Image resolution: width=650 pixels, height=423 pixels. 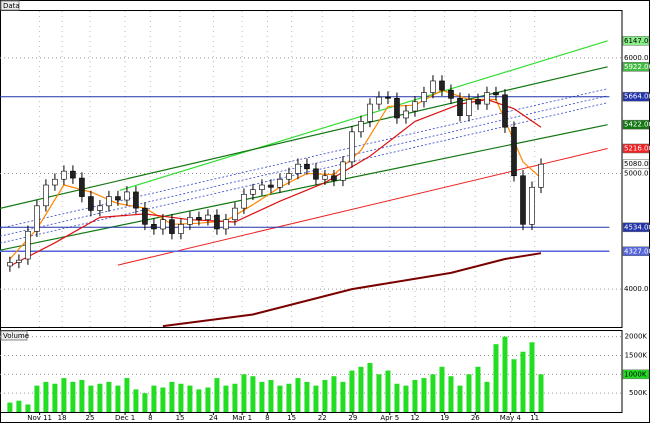 I want to click on price-label: 1000K, so click(x=635, y=374).